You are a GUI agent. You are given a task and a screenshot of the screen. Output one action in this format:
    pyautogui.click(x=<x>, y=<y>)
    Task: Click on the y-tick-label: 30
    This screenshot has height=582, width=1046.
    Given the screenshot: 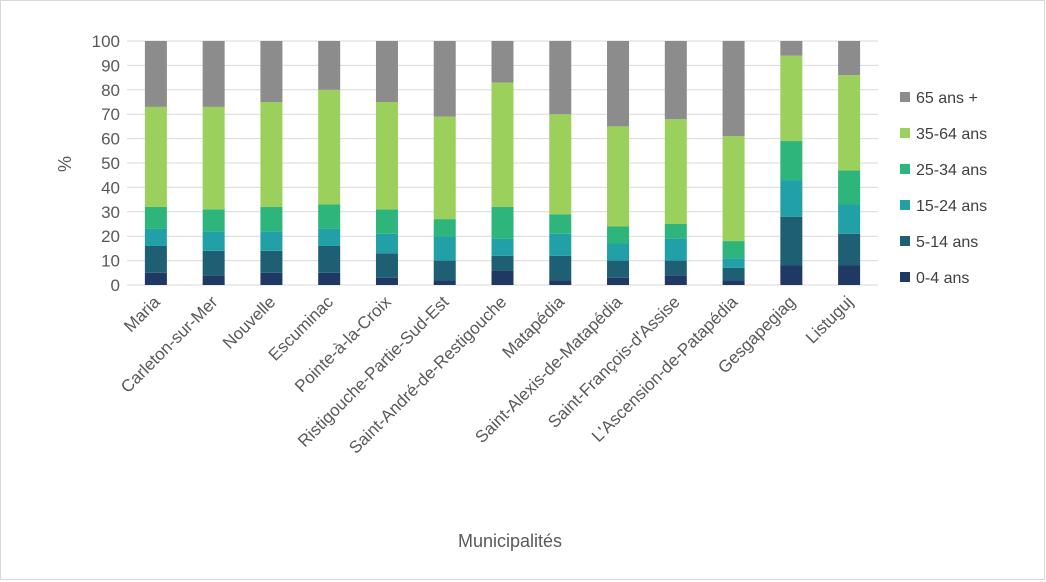 What is the action you would take?
    pyautogui.click(x=110, y=212)
    